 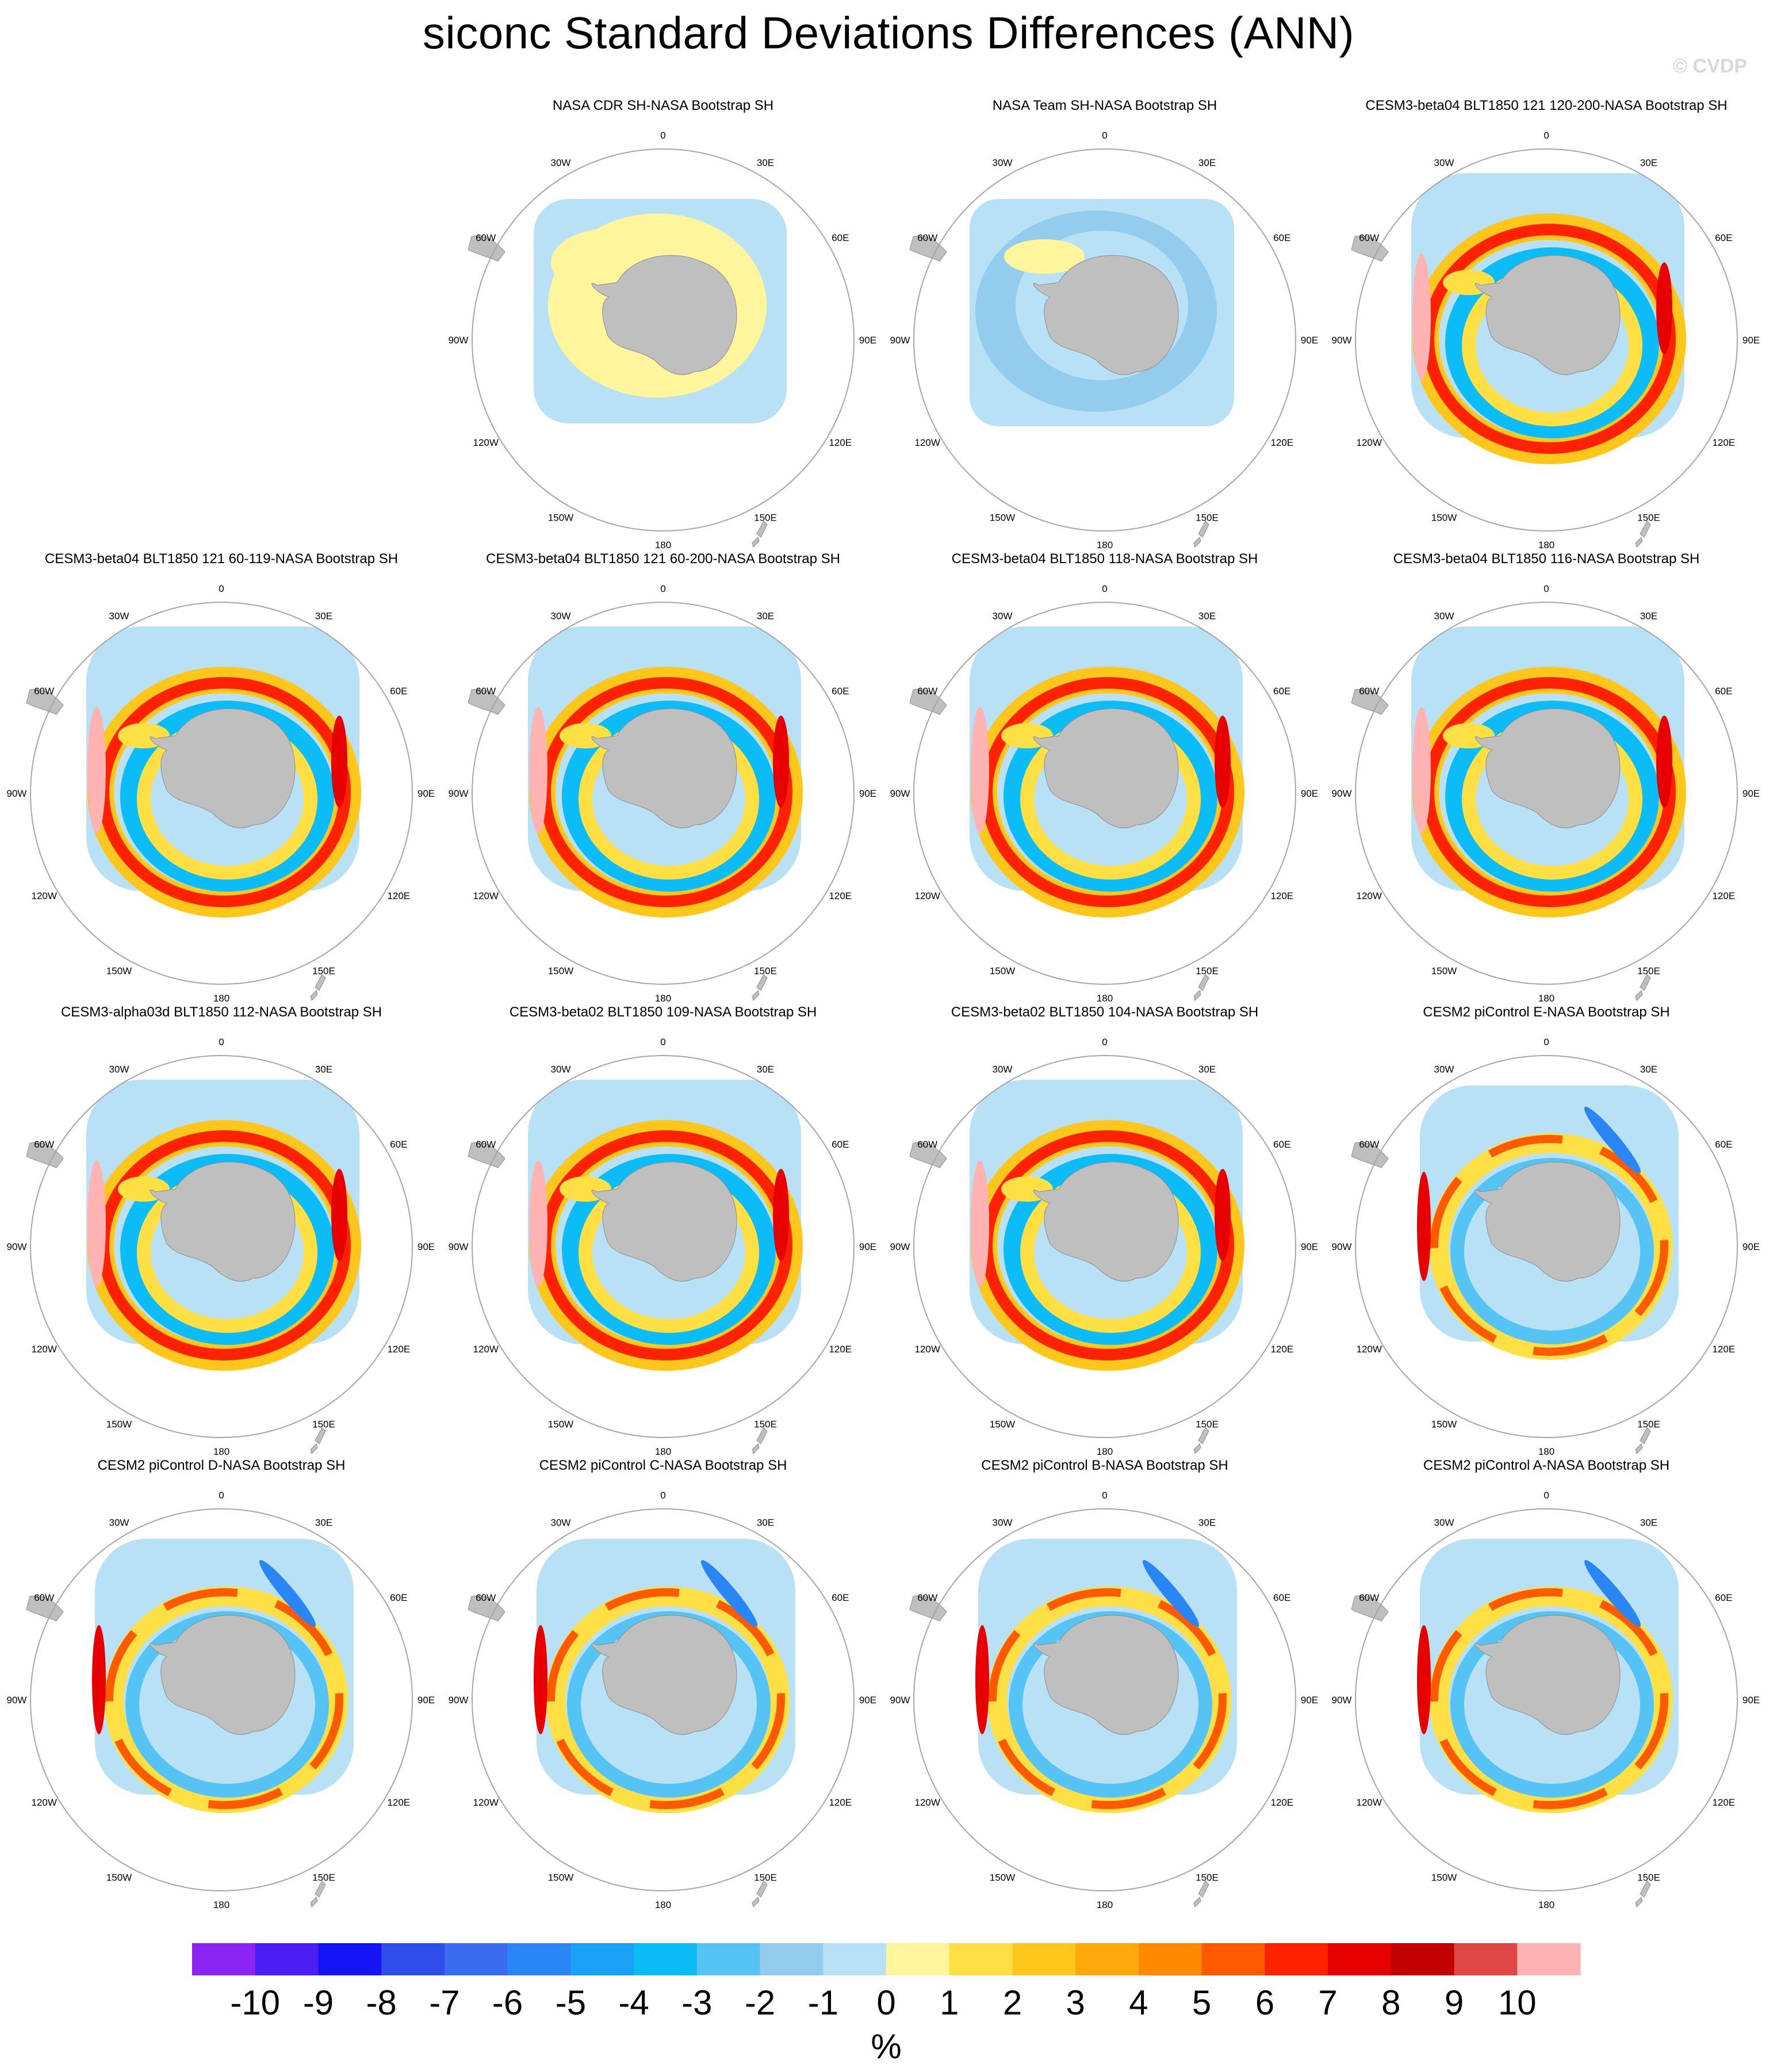 What do you see at coordinates (1546, 1466) in the screenshot?
I see `panel-title: CESM2 piControl A-NASA Bootstrap SH` at bounding box center [1546, 1466].